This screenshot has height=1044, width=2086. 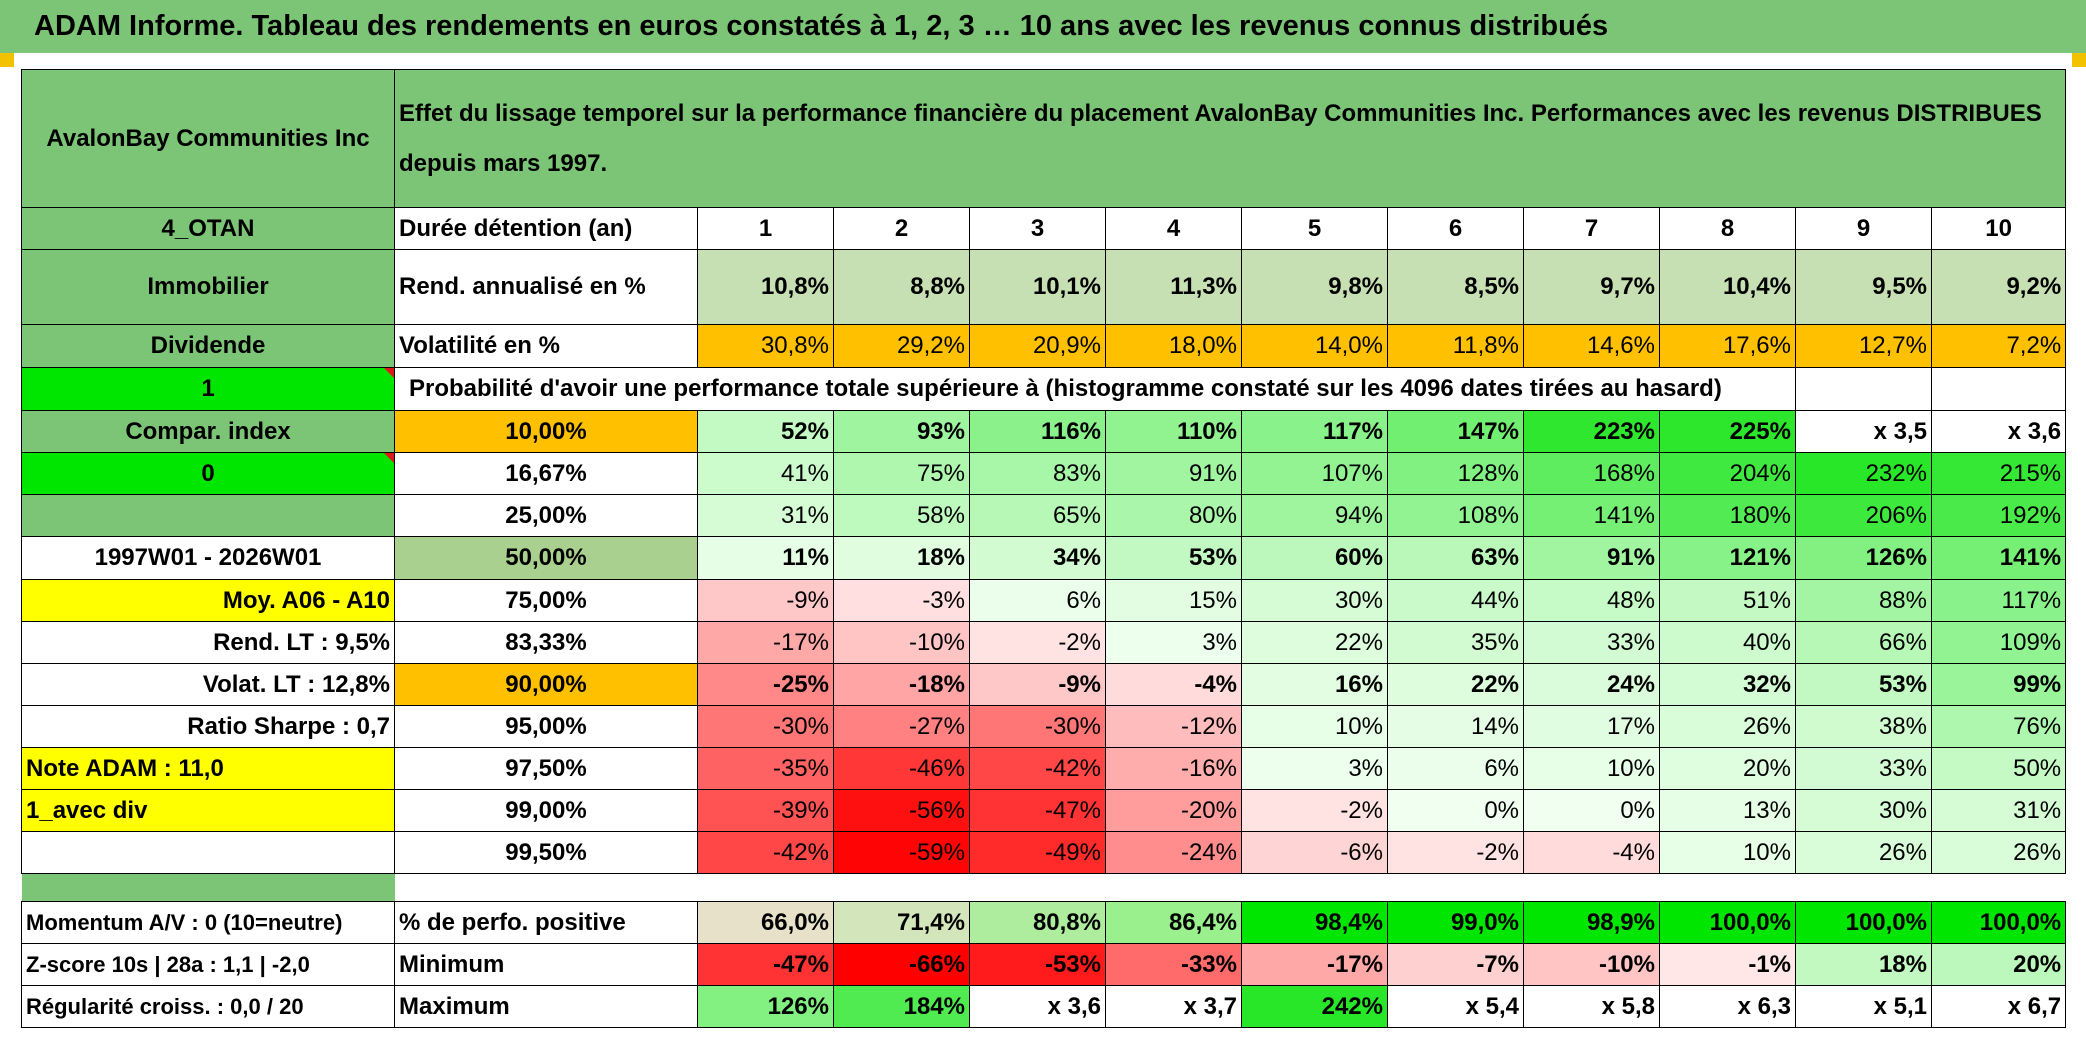 I want to click on proba-threshold: 25,00%, so click(x=546, y=515).